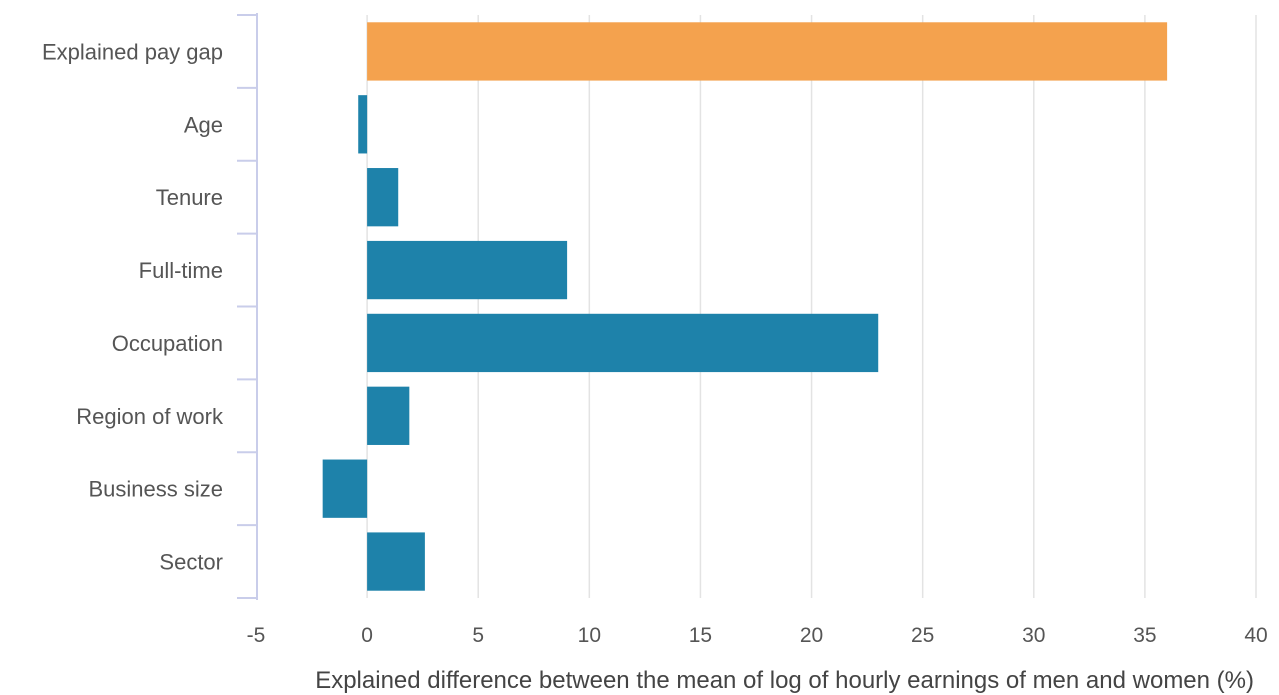  Describe the element at coordinates (383, 197) in the screenshot. I see `bar-tenure` at that location.